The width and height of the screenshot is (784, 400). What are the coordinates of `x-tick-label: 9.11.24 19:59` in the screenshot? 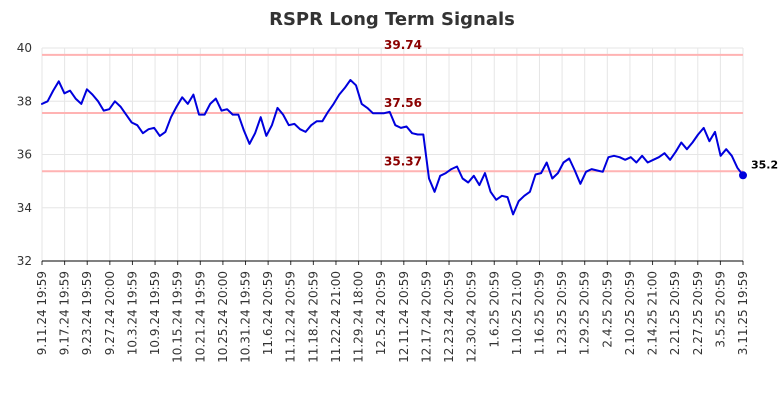 It's located at (42, 313).